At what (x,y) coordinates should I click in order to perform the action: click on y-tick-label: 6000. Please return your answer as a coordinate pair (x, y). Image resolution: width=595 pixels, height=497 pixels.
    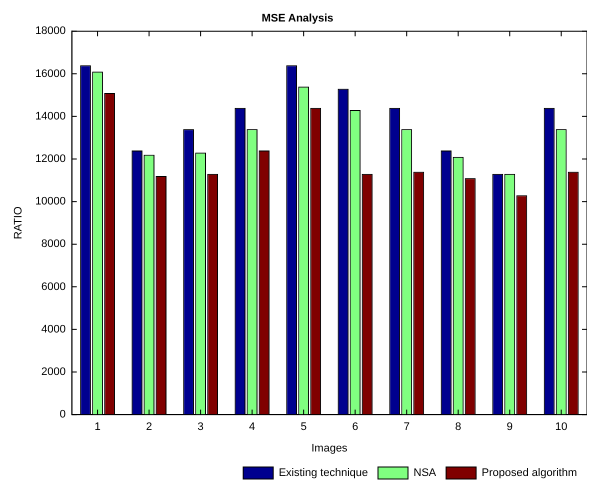
    Looking at the image, I should click on (53, 286).